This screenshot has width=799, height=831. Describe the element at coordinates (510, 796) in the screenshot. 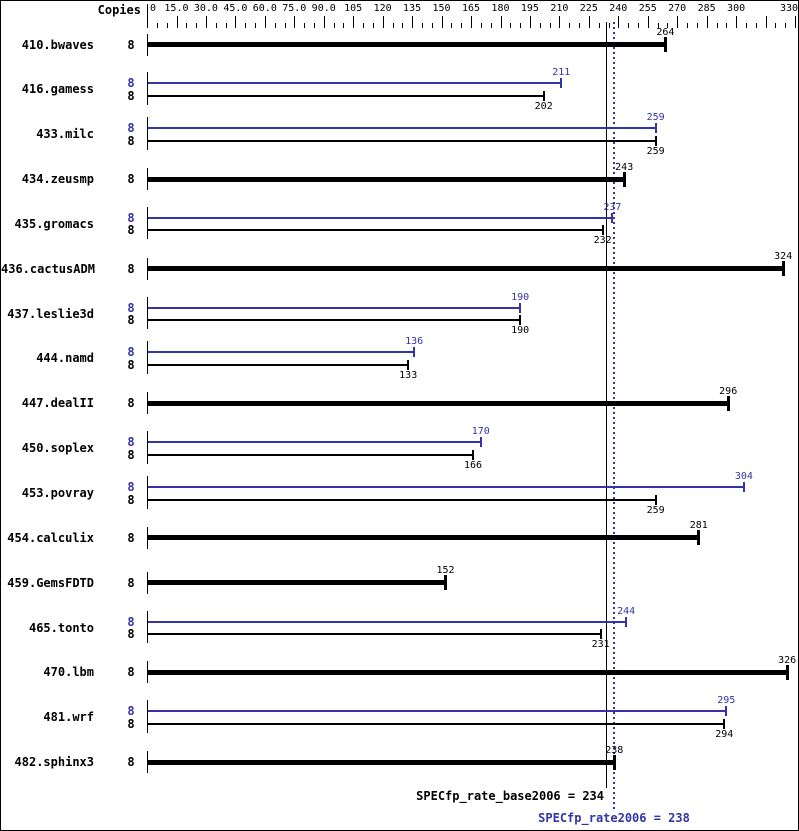

I see `base-rate-summary-label: SPECfp_rate_base2006 = 234` at that location.